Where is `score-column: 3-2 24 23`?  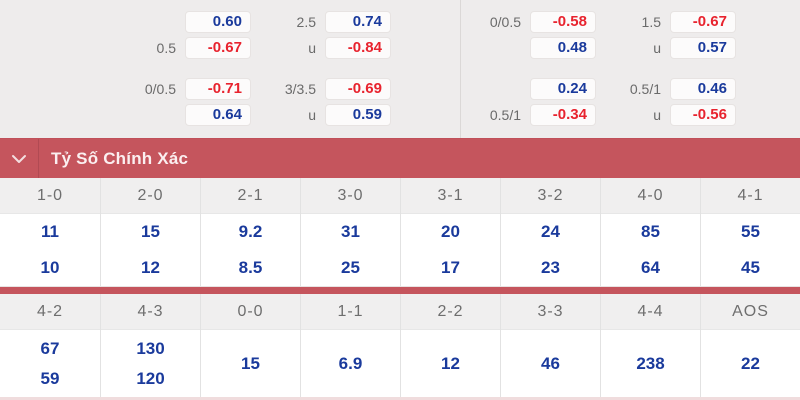 score-column: 3-2 24 23 is located at coordinates (550, 232).